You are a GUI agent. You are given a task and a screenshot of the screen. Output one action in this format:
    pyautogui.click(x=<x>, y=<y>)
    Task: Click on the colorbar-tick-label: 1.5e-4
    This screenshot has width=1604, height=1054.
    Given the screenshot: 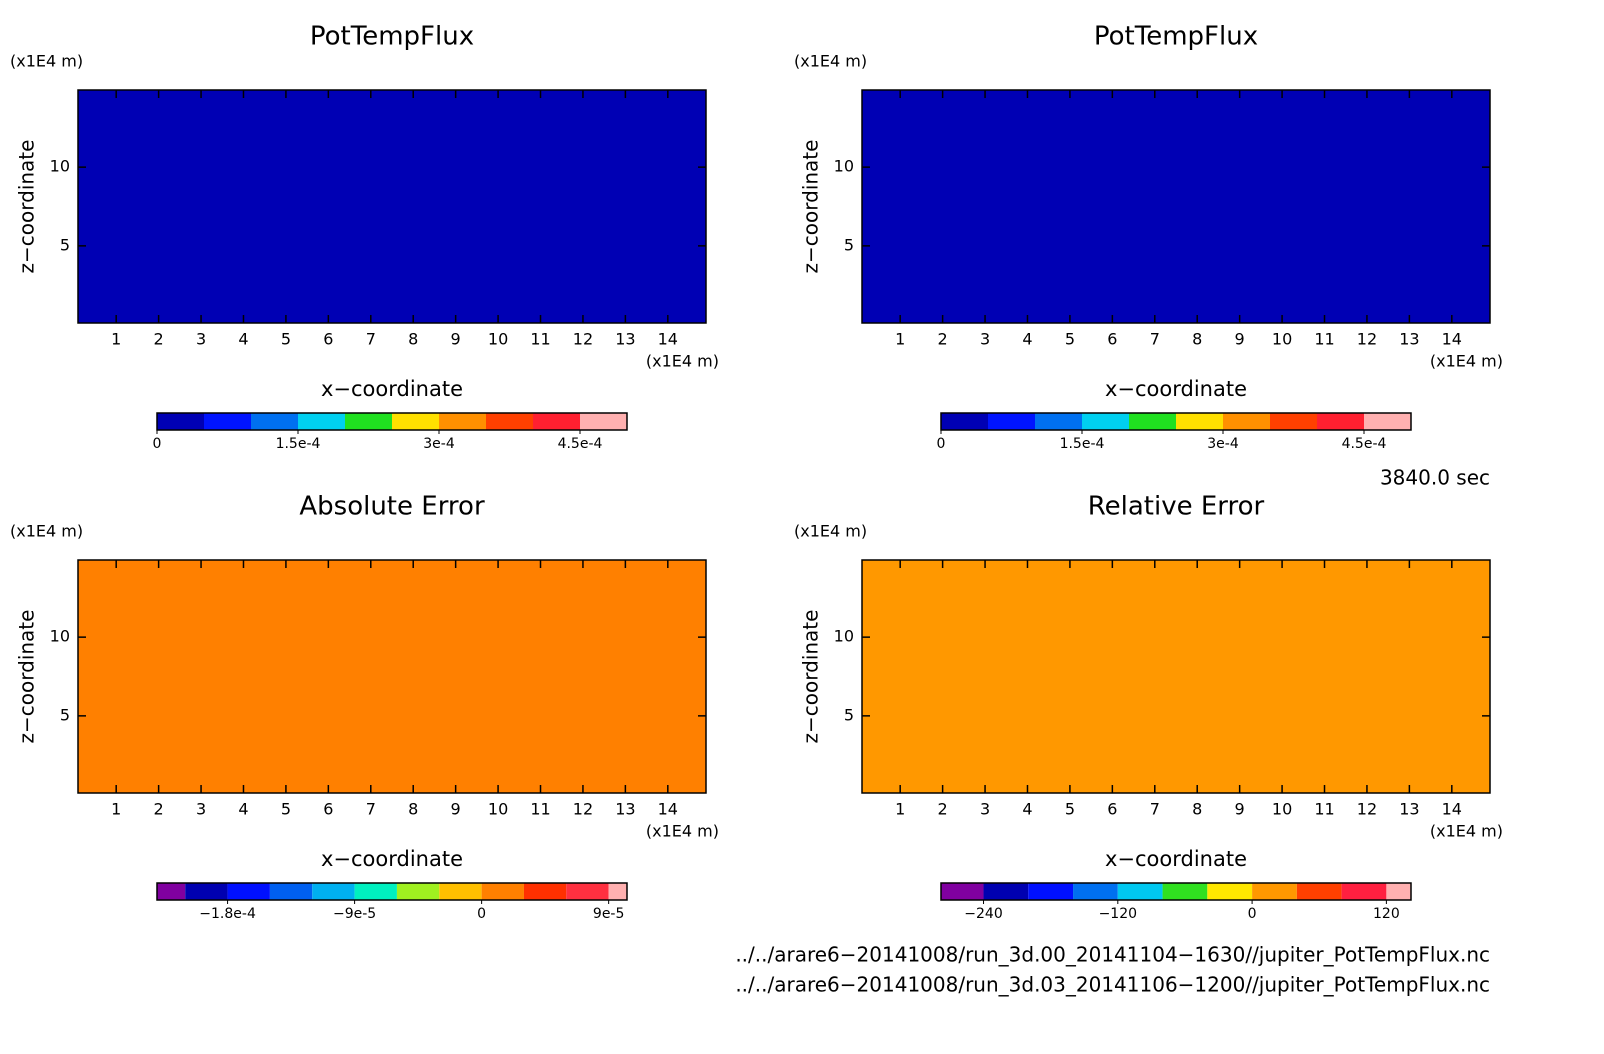 What is the action you would take?
    pyautogui.click(x=1082, y=444)
    